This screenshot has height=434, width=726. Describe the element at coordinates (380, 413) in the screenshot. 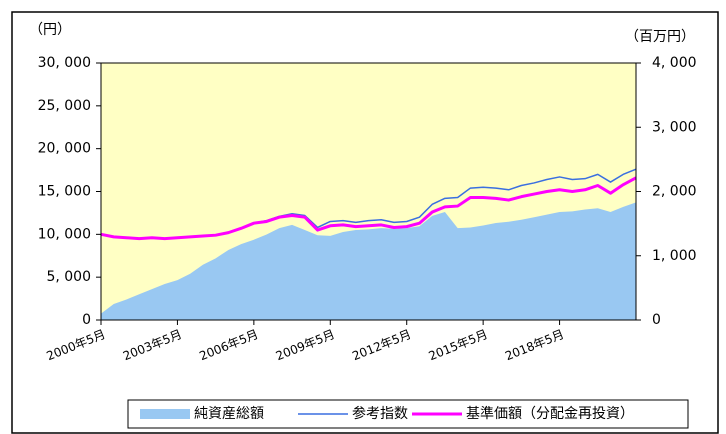

I see `legend-label: 参考指数` at that location.